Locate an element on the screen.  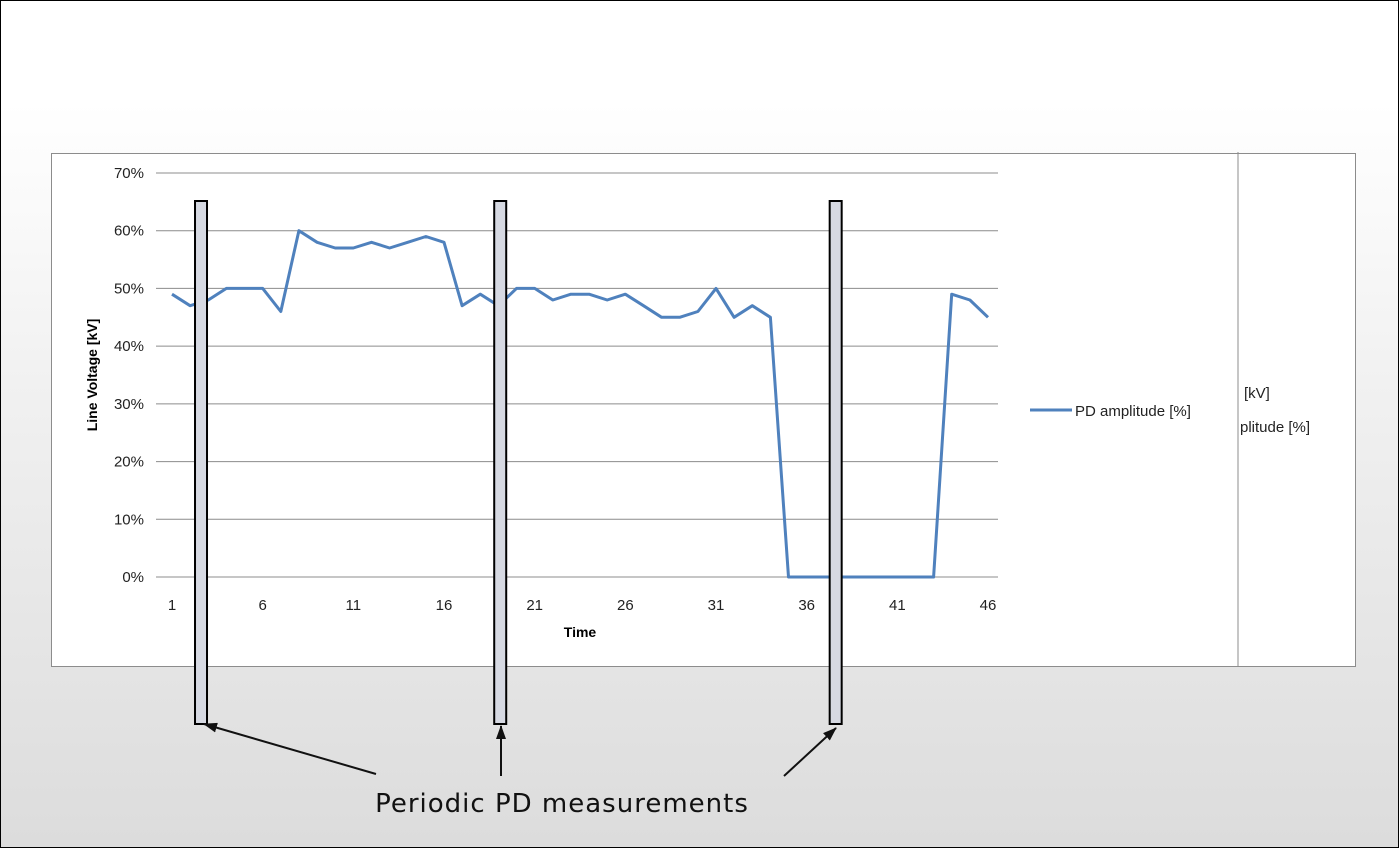
truncated-legend: [kV] plitude [%] is located at coordinates (1275, 410).